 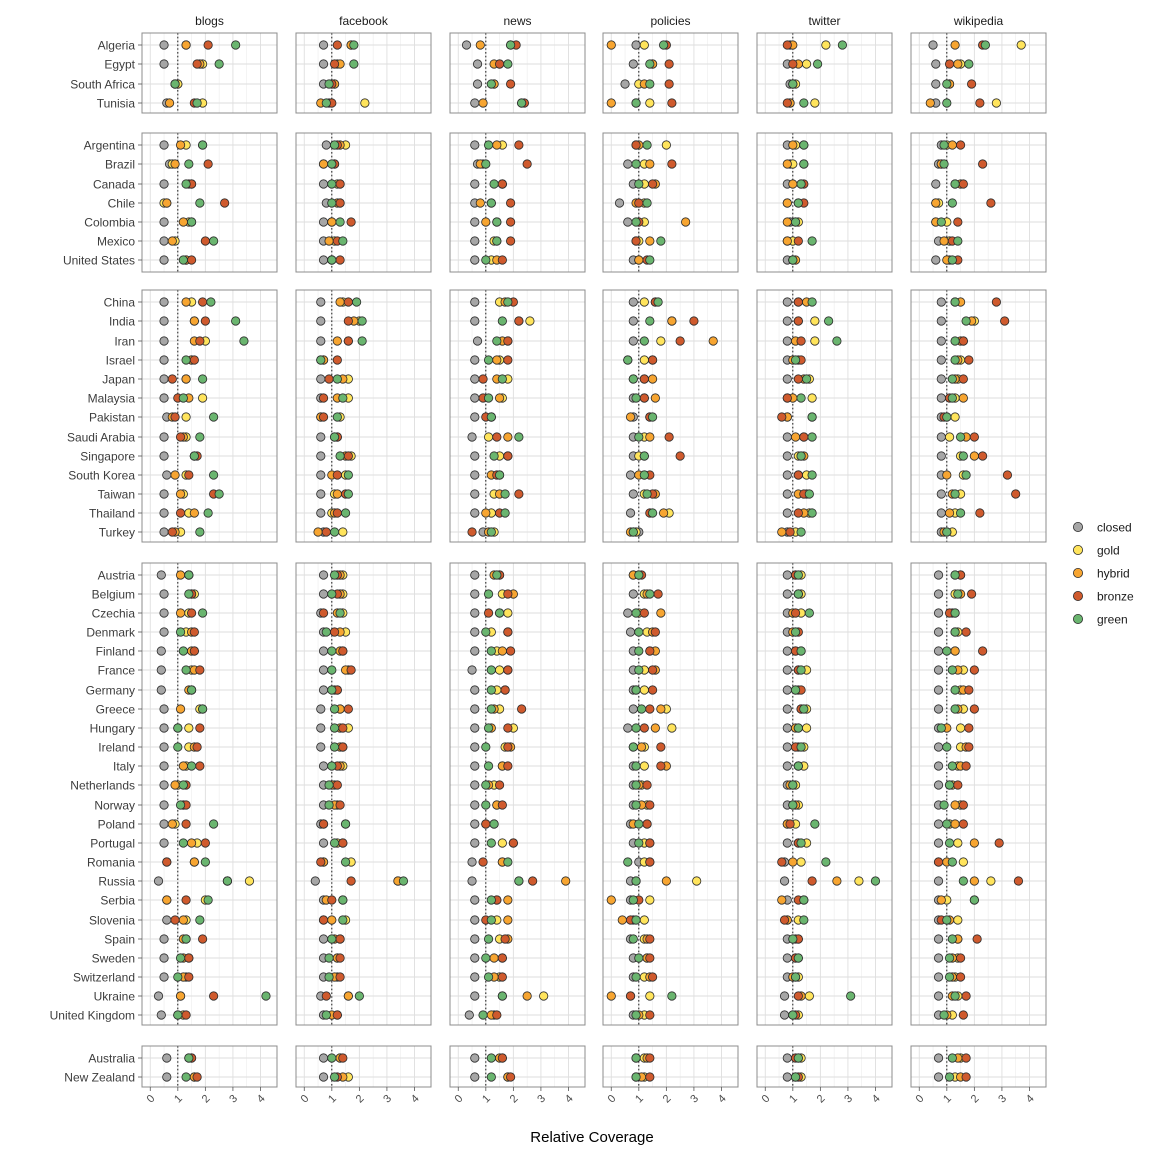 I want to click on row-label: Israel, so click(x=120, y=361).